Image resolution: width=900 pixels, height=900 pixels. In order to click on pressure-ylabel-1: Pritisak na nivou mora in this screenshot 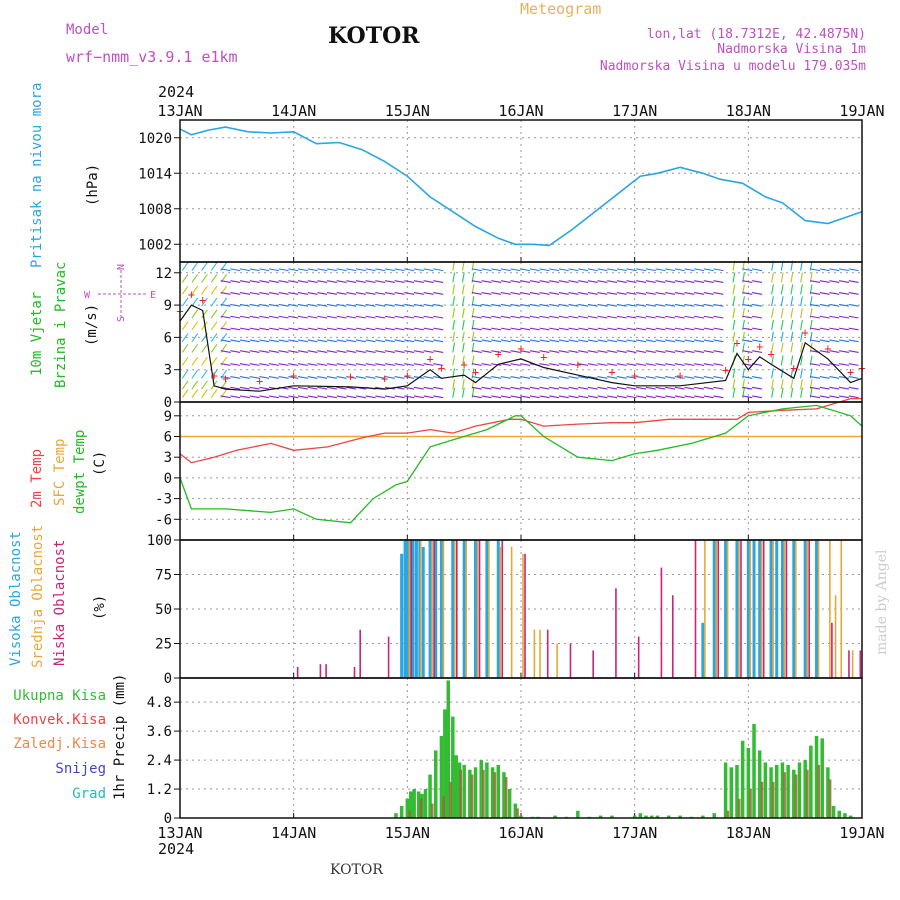, I will do `click(37, 175)`.